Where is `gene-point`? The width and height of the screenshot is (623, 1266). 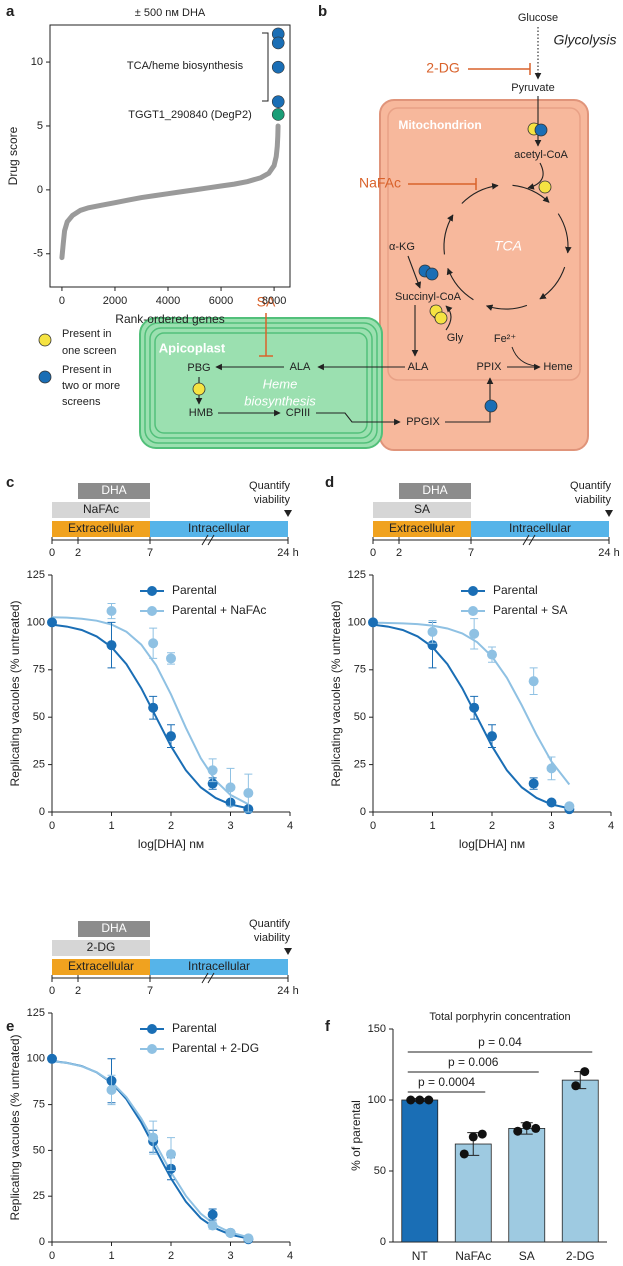
gene-point is located at coordinates (278, 43).